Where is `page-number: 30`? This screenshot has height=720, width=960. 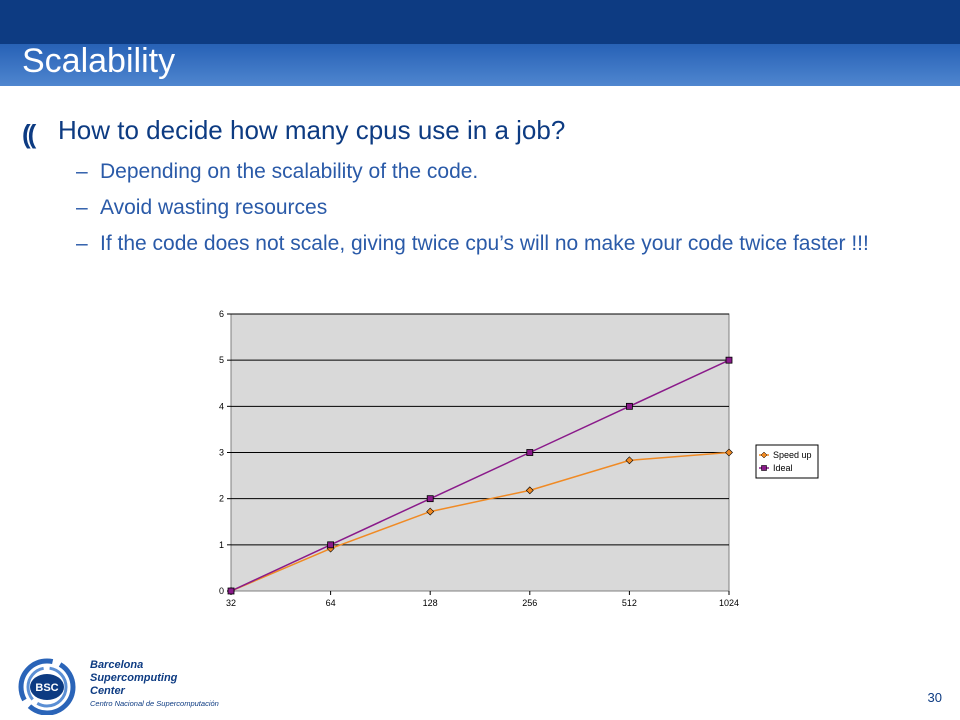 page-number: 30 is located at coordinates (934, 697).